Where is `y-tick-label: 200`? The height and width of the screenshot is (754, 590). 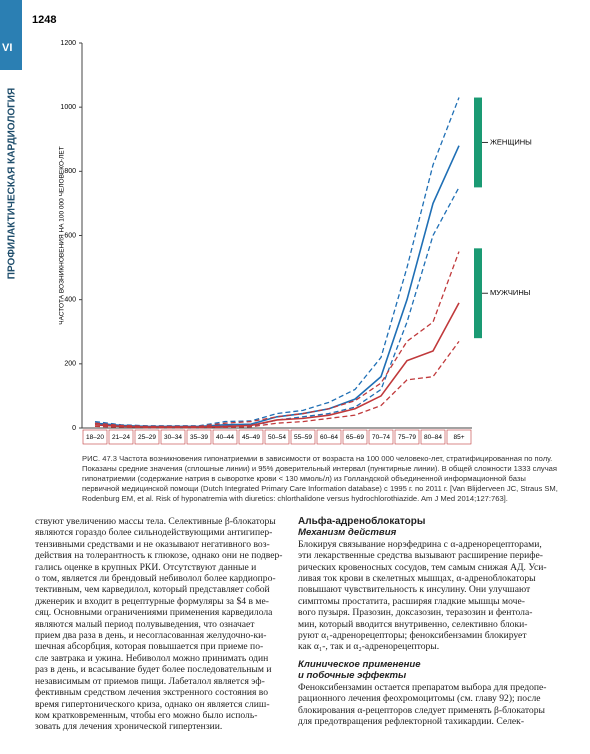
y-tick-label: 200 is located at coordinates (70, 364).